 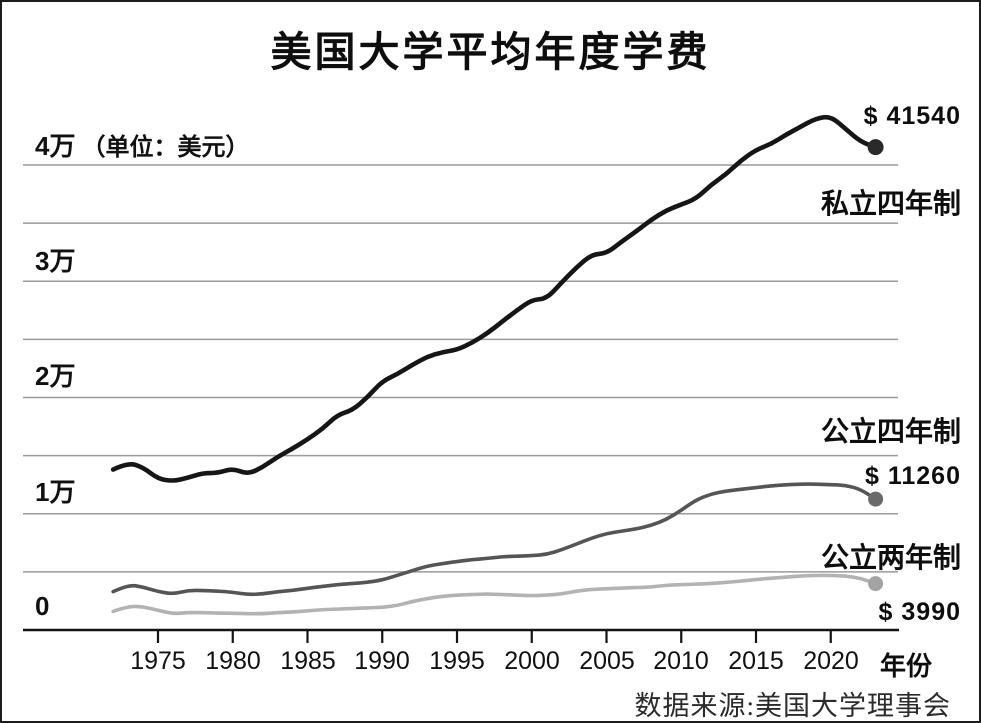 I want to click on y-tick-label: 4万, so click(x=55, y=146).